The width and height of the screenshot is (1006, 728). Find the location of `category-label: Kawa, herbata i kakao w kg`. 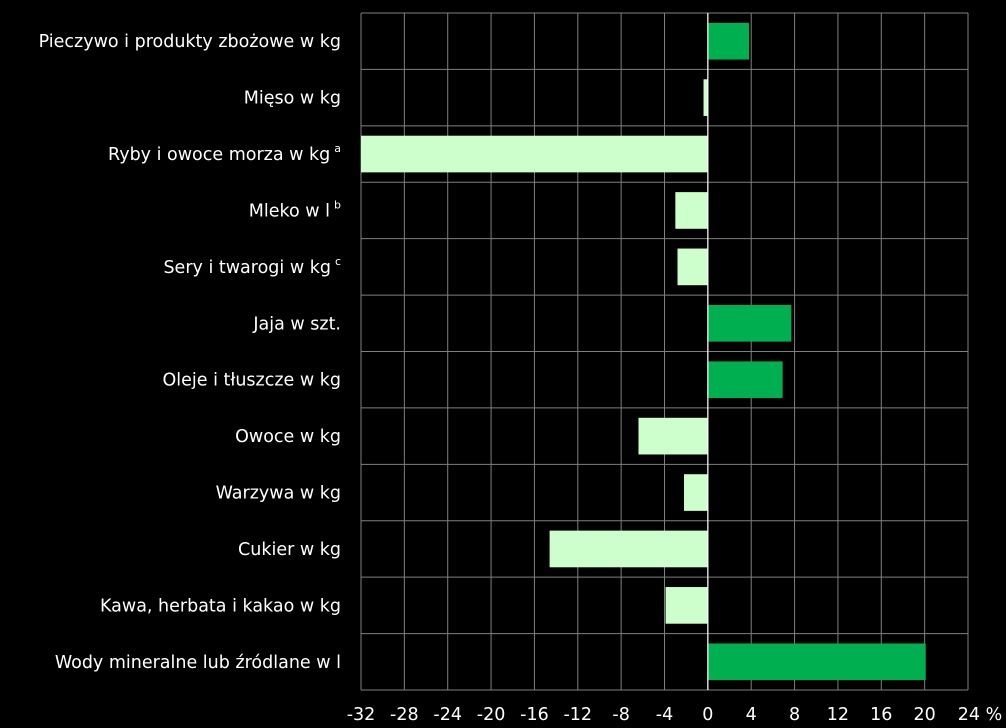

category-label: Kawa, herbata i kakao w kg is located at coordinates (220, 606).